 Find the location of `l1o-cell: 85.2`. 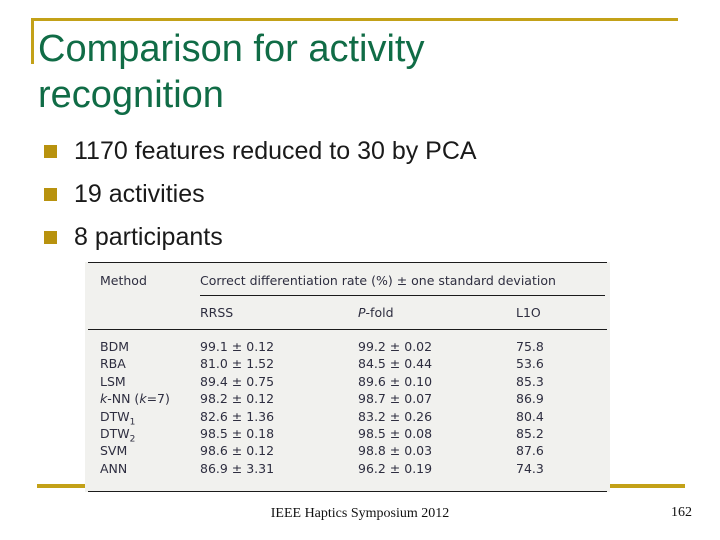

l1o-cell: 85.2 is located at coordinates (530, 433).